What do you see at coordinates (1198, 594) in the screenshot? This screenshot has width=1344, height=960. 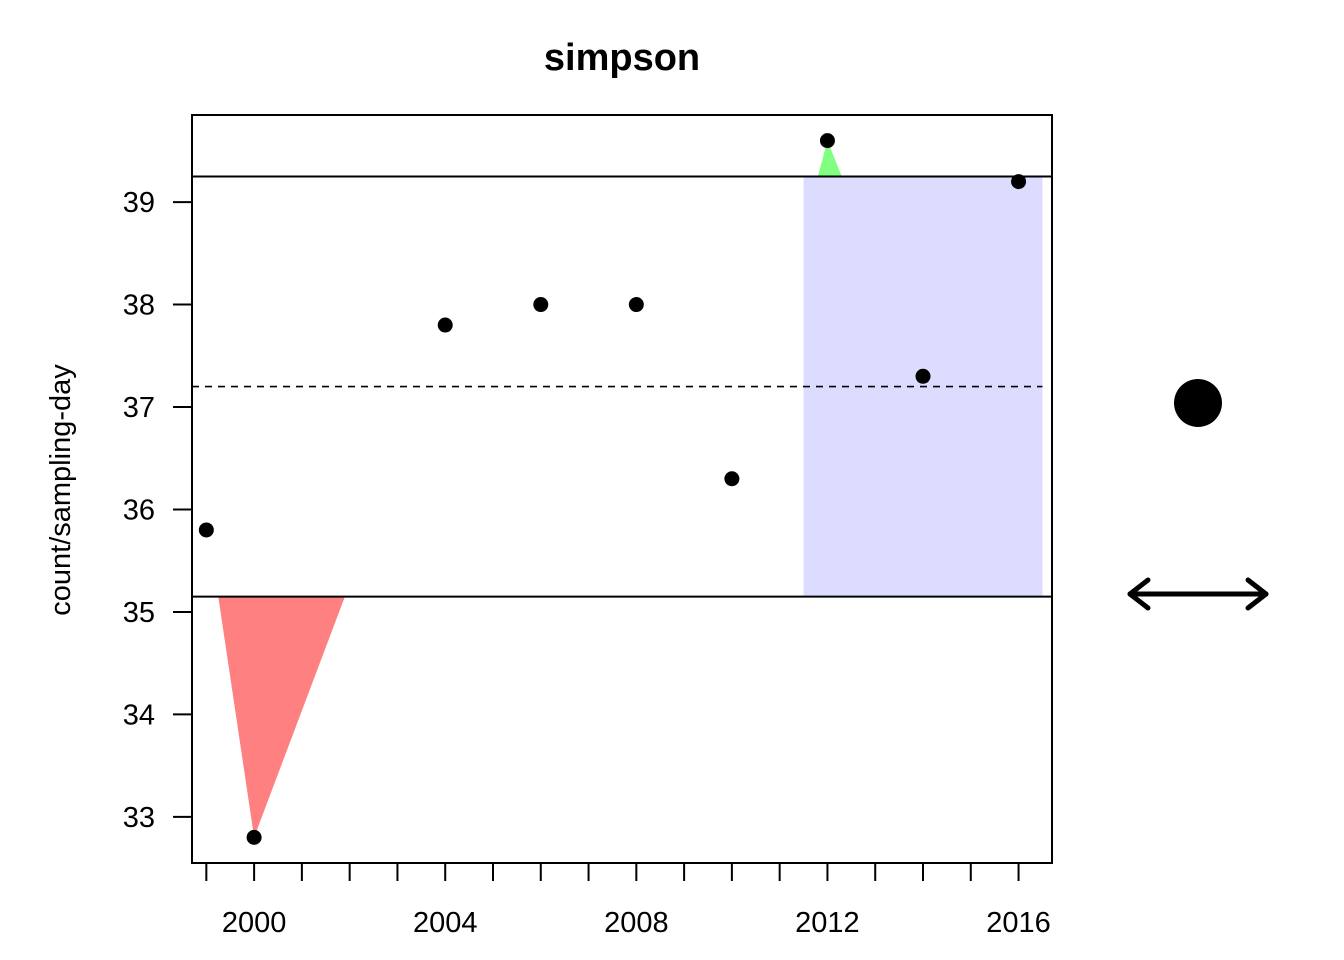 I see `double-headed-arrow-icon` at bounding box center [1198, 594].